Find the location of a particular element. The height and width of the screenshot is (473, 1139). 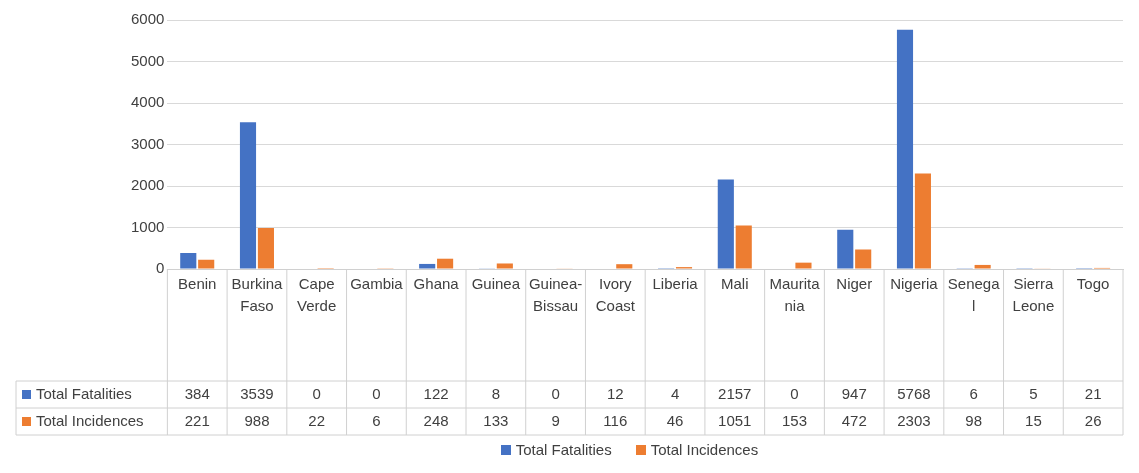

data-label: 1051 is located at coordinates (735, 420).